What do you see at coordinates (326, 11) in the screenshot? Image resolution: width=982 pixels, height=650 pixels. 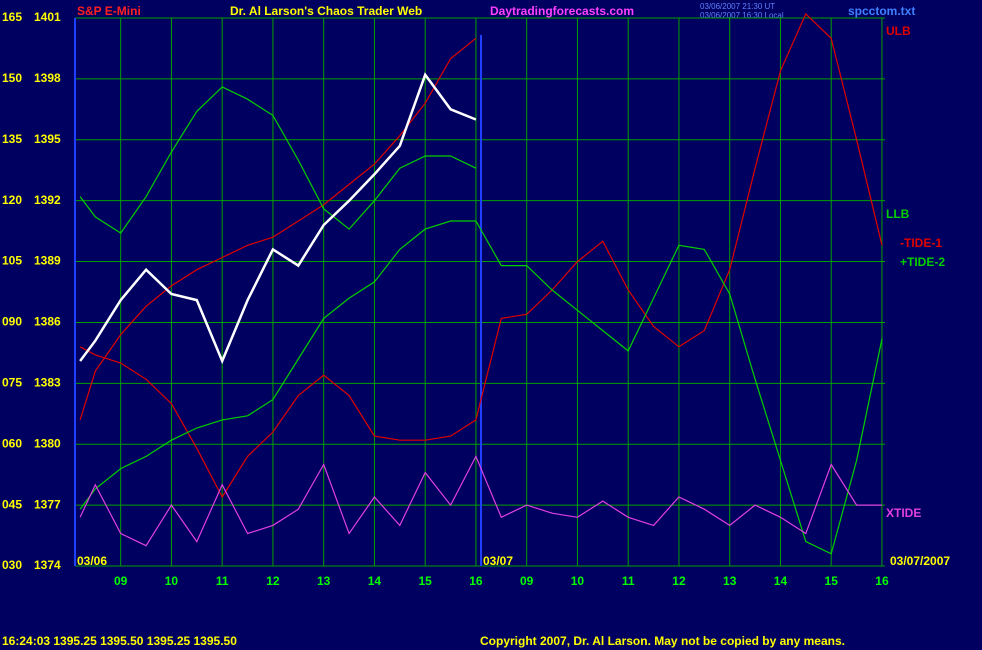 I see `chart-title: Dr. Al Larson's Chaos Trader Web` at bounding box center [326, 11].